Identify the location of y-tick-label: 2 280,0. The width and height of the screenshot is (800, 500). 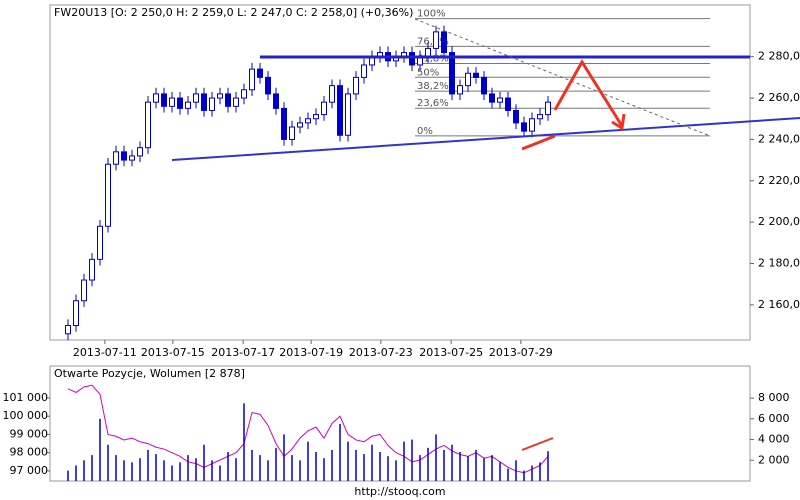
(779, 56).